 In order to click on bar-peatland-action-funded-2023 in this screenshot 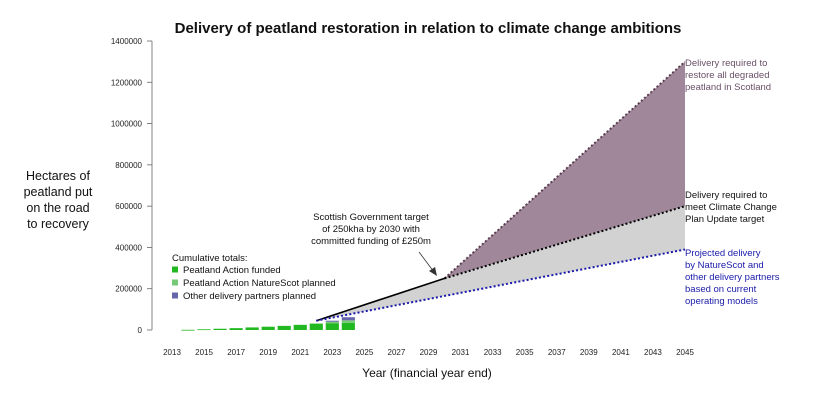, I will do `click(332, 326)`.